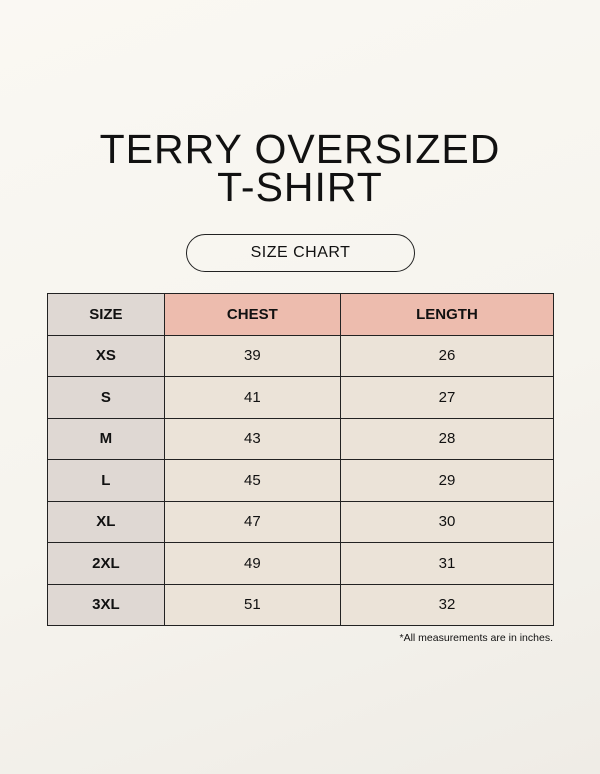  What do you see at coordinates (447, 397) in the screenshot?
I see `cell-length: 27` at bounding box center [447, 397].